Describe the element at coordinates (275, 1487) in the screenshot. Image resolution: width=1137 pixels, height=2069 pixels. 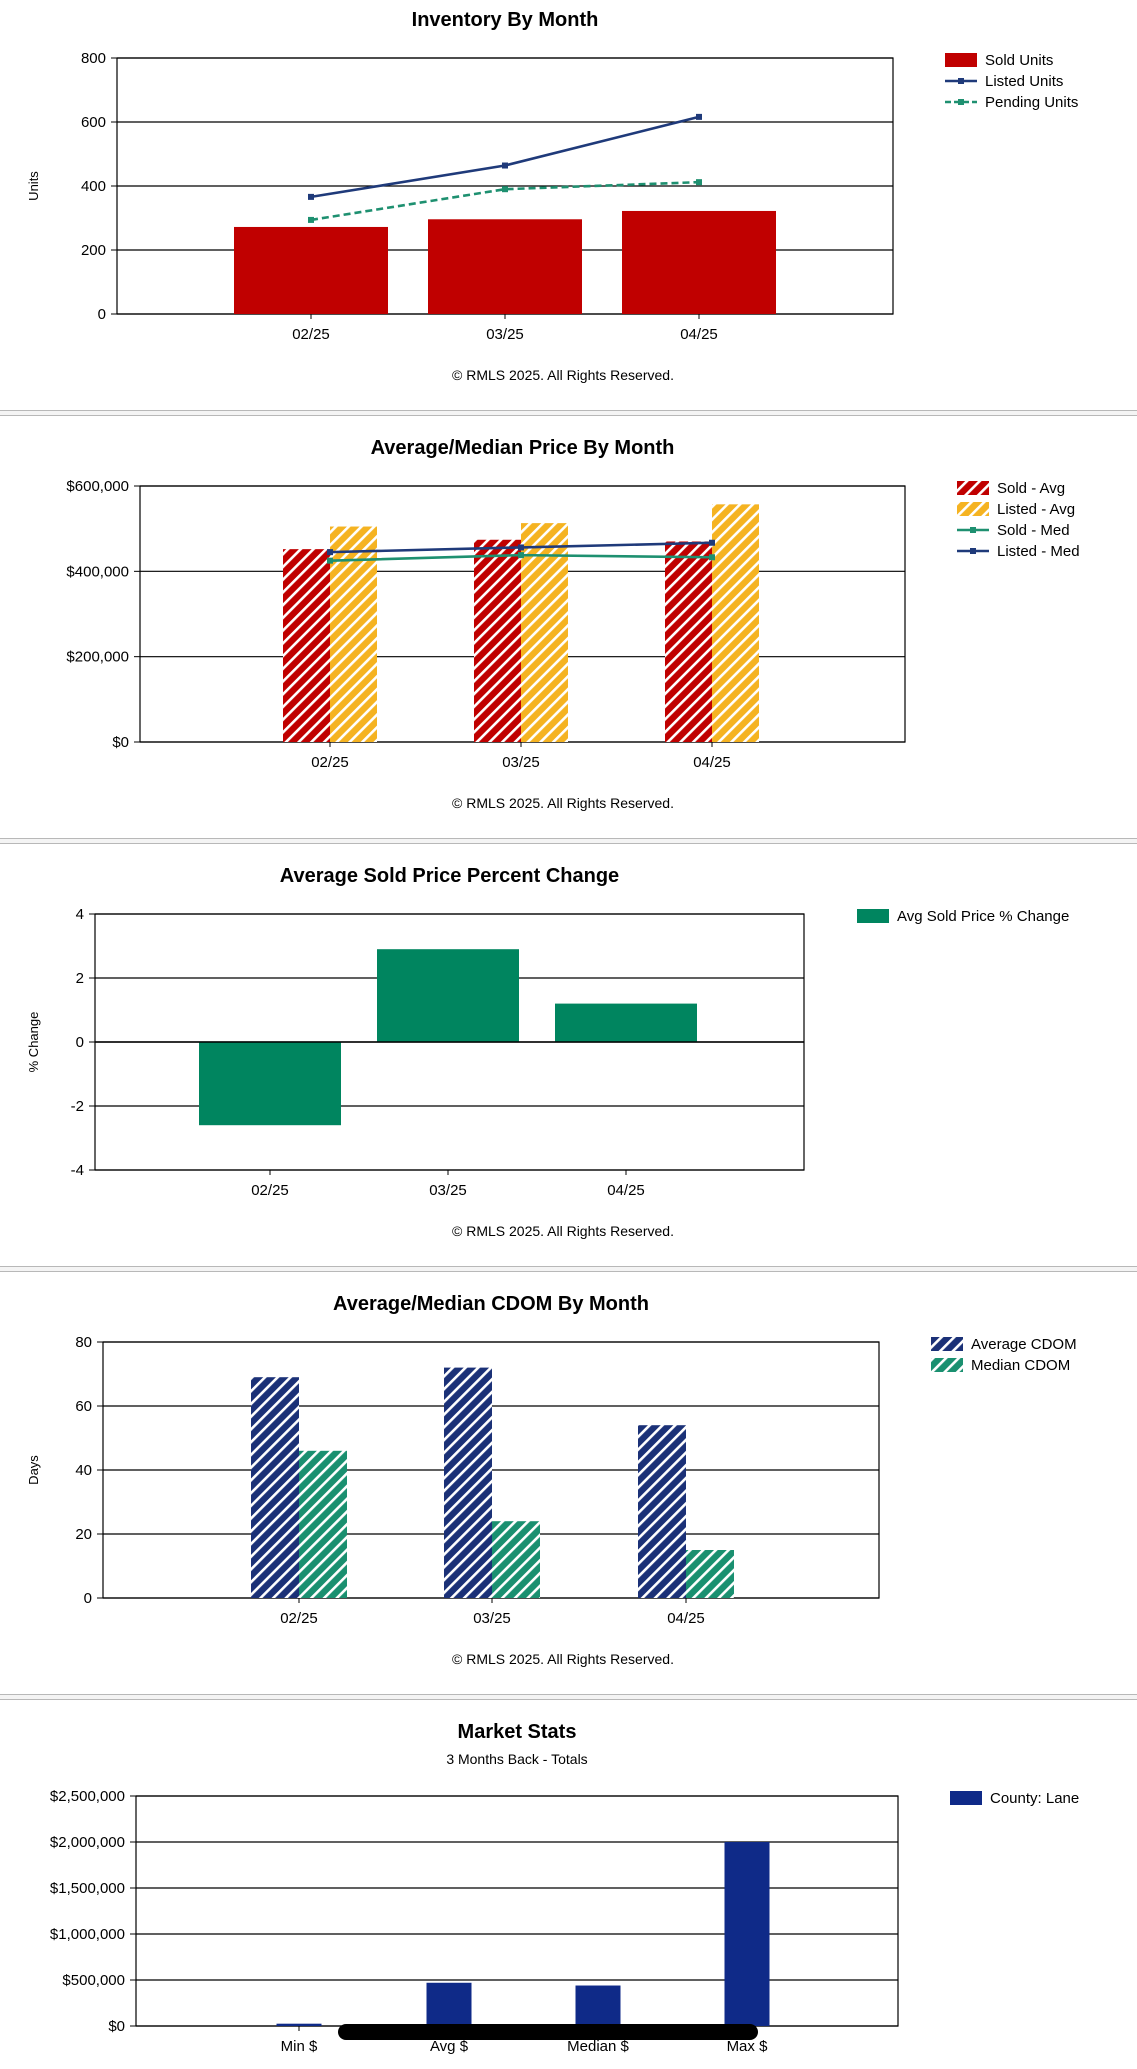
I see `bar-average-cdom` at that location.